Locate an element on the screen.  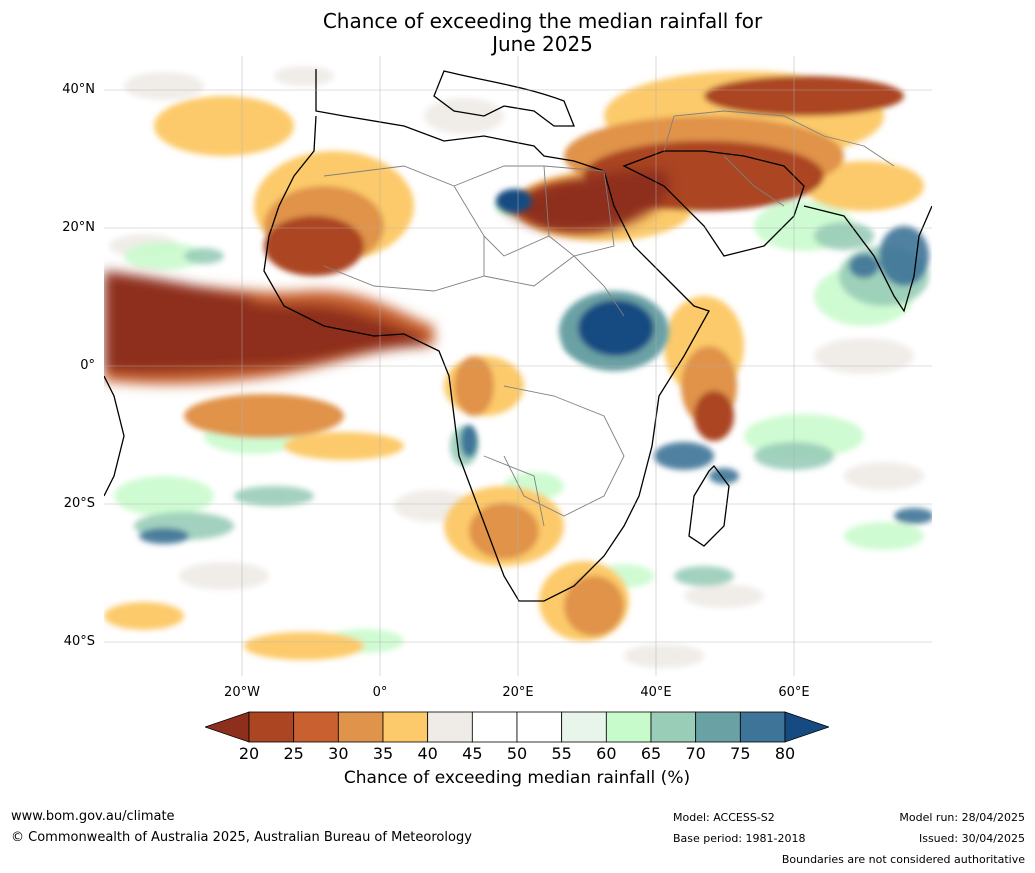
lat-label-20n: 20°N is located at coordinates (78, 227).